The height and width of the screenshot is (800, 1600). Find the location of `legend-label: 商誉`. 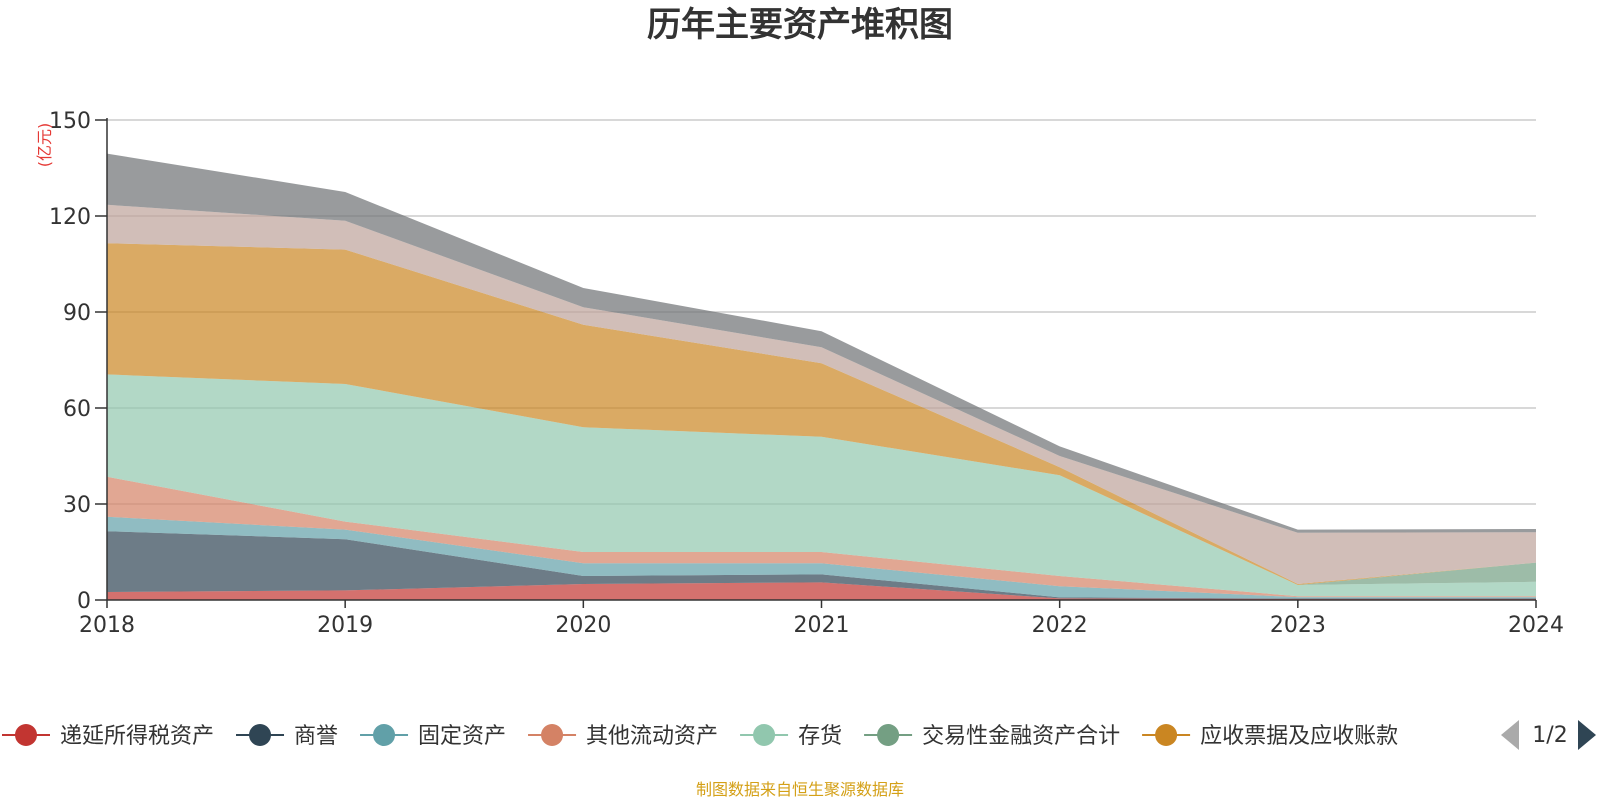

legend-label: 商誉 is located at coordinates (316, 736).